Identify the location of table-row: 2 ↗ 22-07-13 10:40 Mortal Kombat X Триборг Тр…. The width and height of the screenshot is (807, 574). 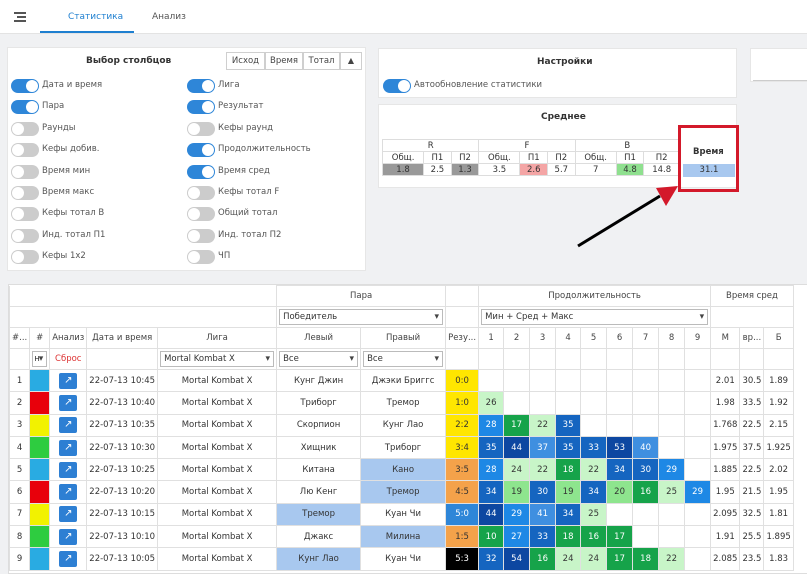
(401, 403).